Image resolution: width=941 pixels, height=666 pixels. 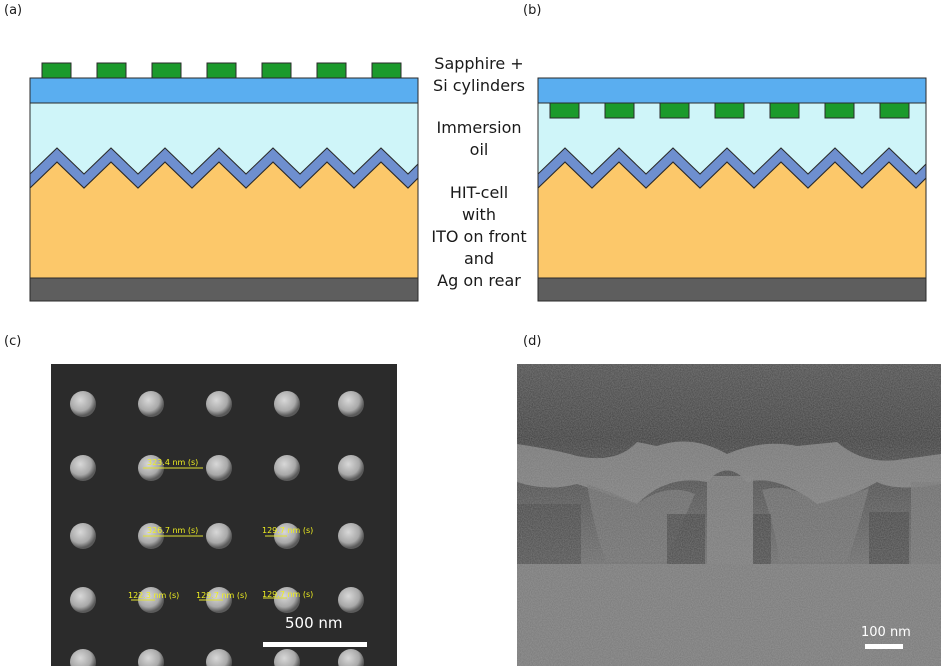 I want to click on label-cell-line4: and, so click(x=479, y=258).